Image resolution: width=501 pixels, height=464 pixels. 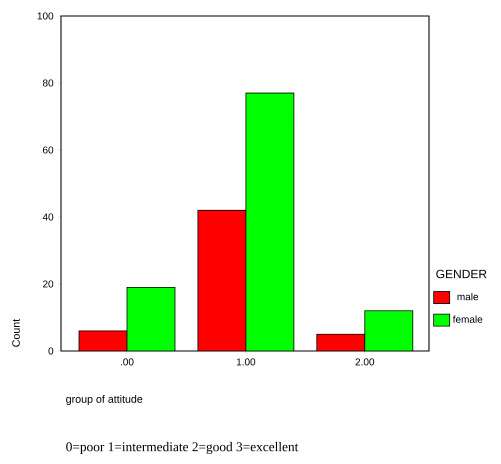 What do you see at coordinates (48, 150) in the screenshot?
I see `y-tick-label: 60` at bounding box center [48, 150].